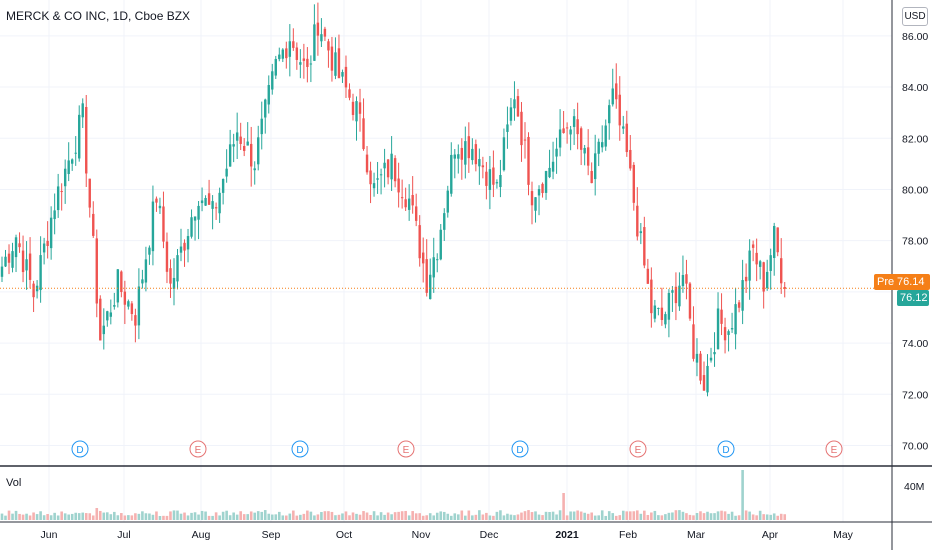 This screenshot has width=932, height=550. I want to click on time-axis: Jun Jul Aug Sep Oct Nov Dec 2021 Feb Mar Apr May, so click(447, 535).